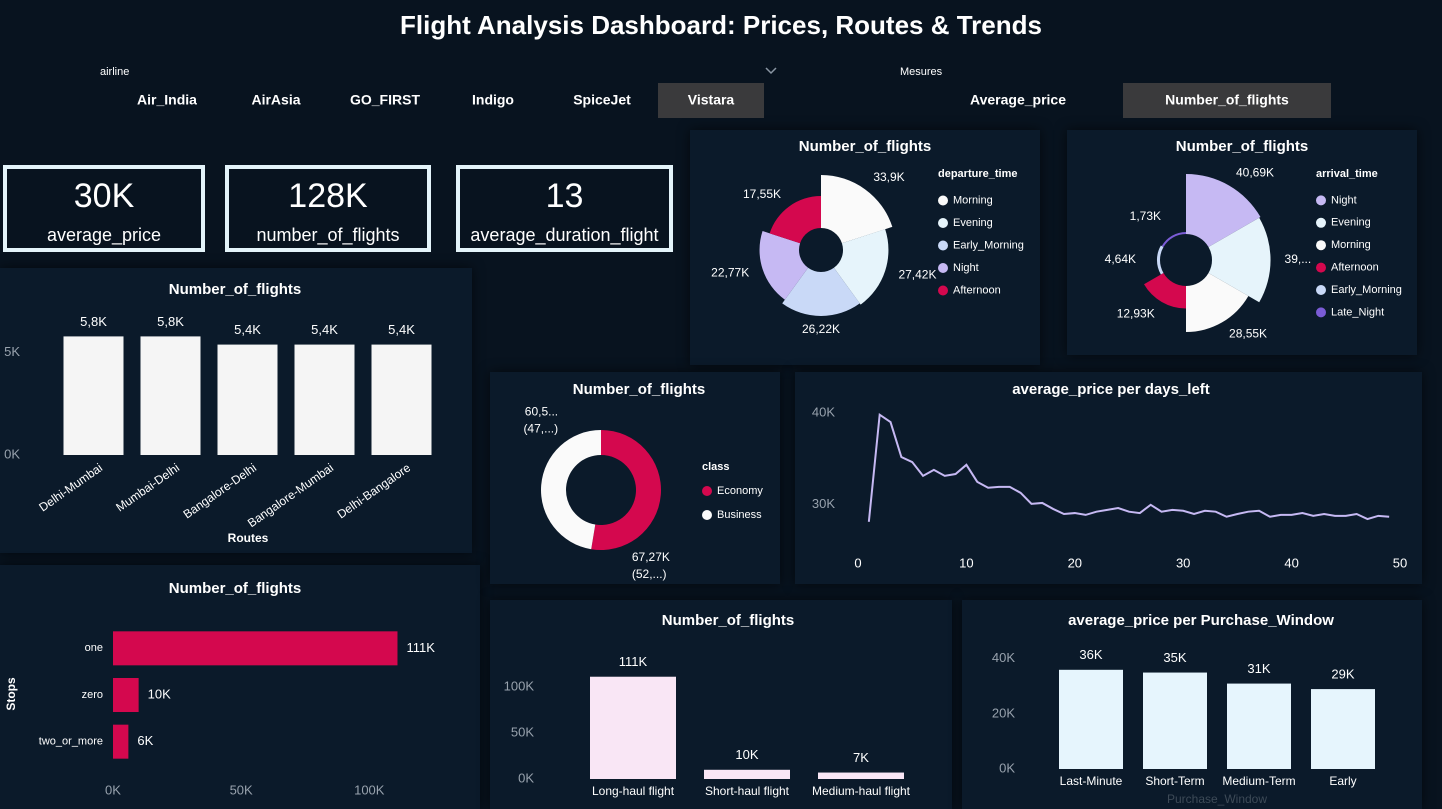 This screenshot has height=809, width=1442. Describe the element at coordinates (633, 791) in the screenshot. I see `x-category-label: Long-haul flight` at that location.